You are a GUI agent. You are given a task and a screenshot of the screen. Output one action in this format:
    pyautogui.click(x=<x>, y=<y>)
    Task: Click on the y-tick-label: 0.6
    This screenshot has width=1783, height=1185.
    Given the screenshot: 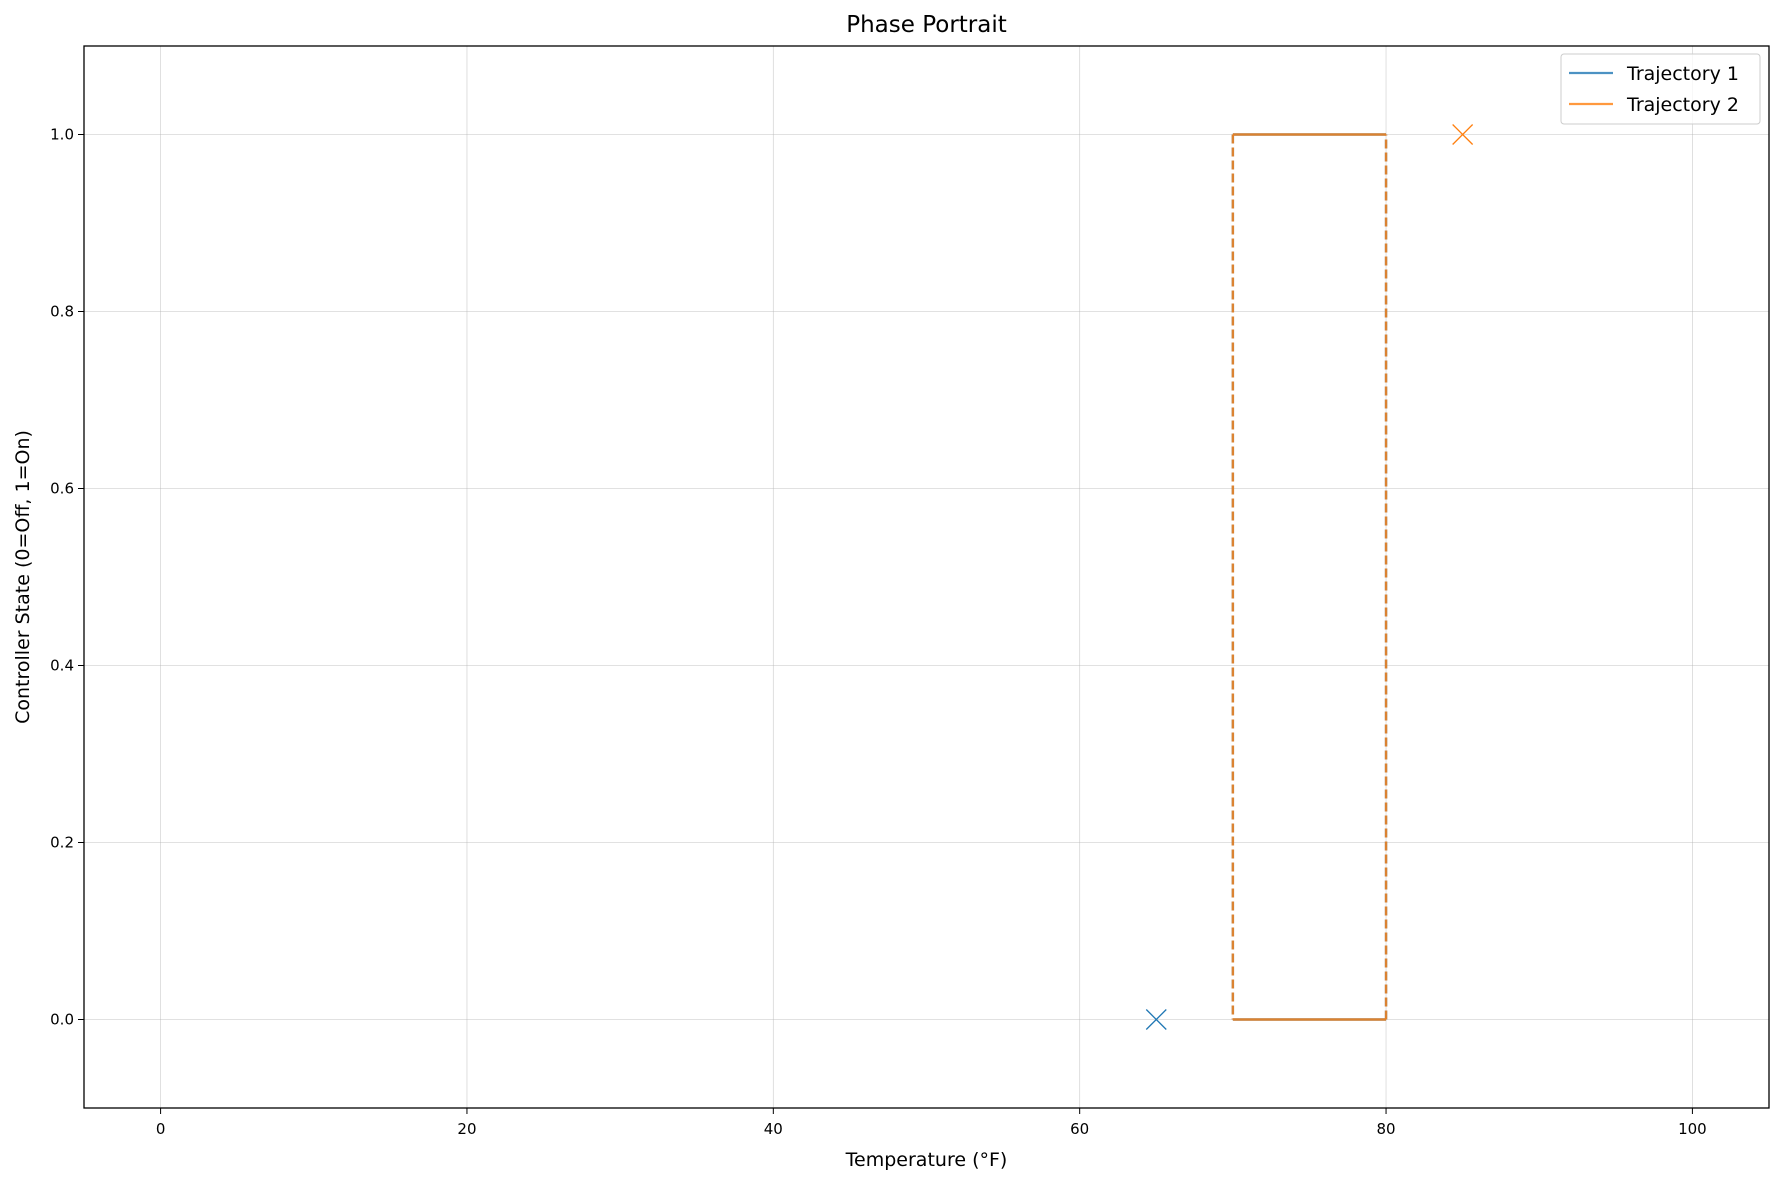 What is the action you would take?
    pyautogui.click(x=62, y=489)
    